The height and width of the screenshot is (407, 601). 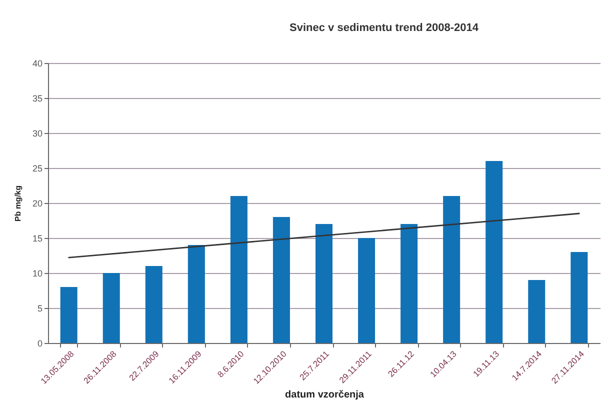 I want to click on y-tick-label: 25, so click(x=37, y=169).